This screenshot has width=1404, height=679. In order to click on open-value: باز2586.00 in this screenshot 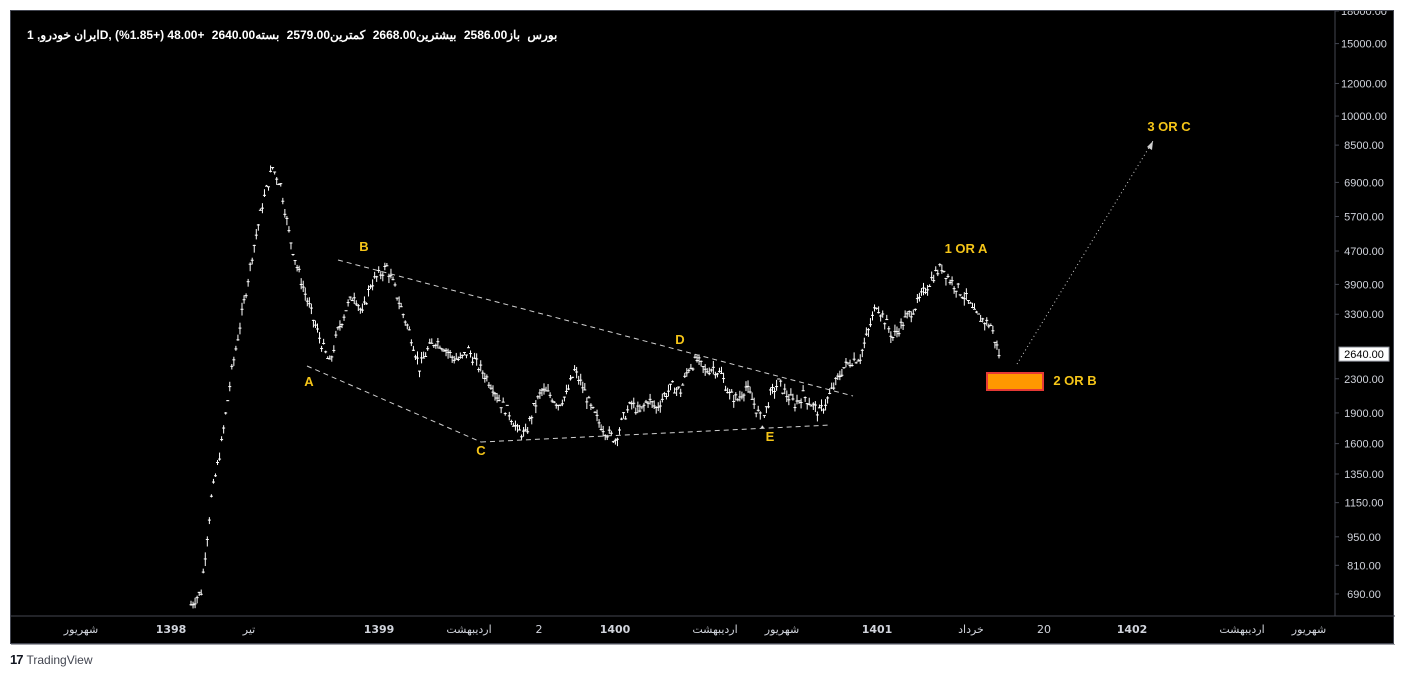, I will do `click(492, 35)`.